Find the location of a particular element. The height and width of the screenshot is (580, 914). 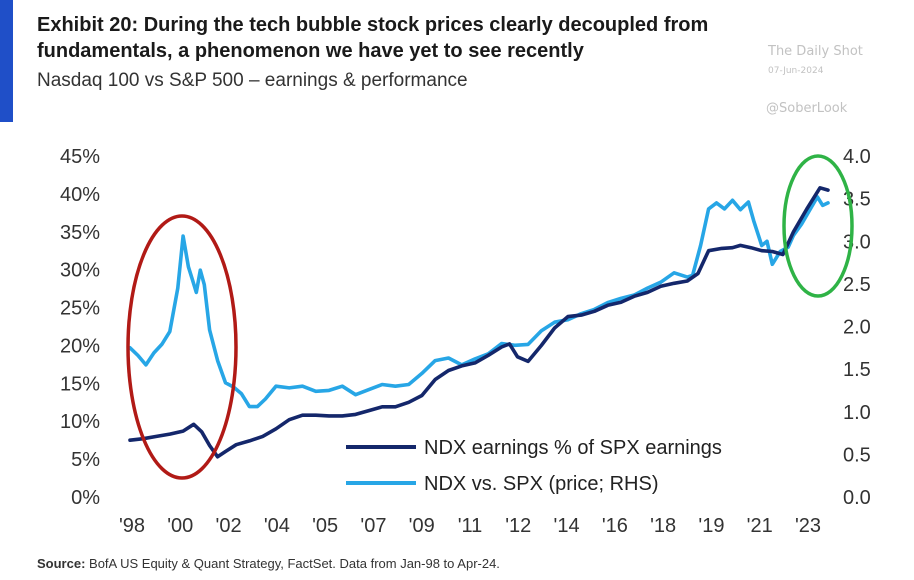

accent-bar is located at coordinates (6, 61).